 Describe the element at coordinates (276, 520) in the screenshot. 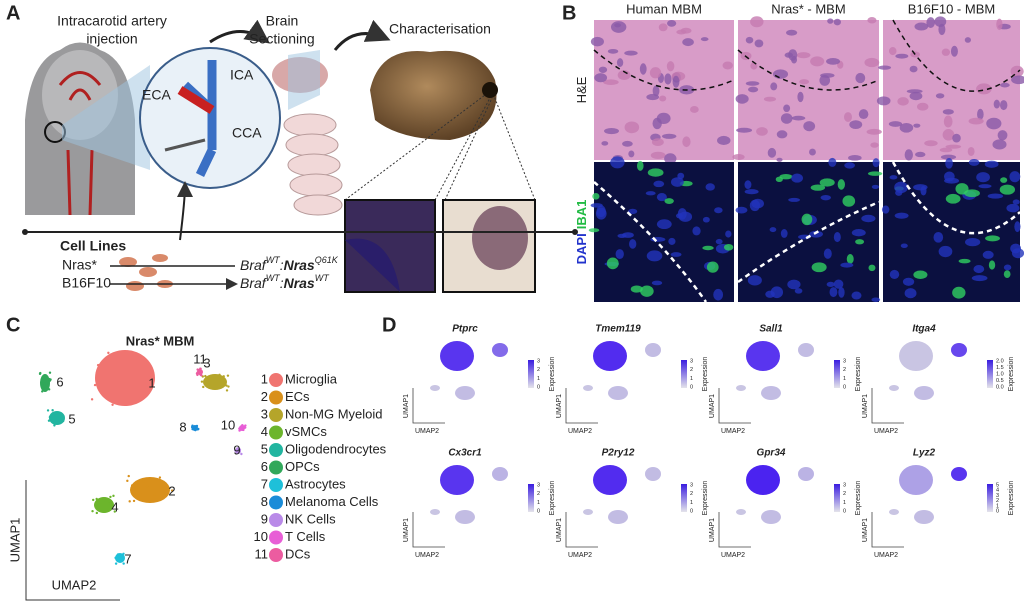

I see `legend-swatch` at that location.